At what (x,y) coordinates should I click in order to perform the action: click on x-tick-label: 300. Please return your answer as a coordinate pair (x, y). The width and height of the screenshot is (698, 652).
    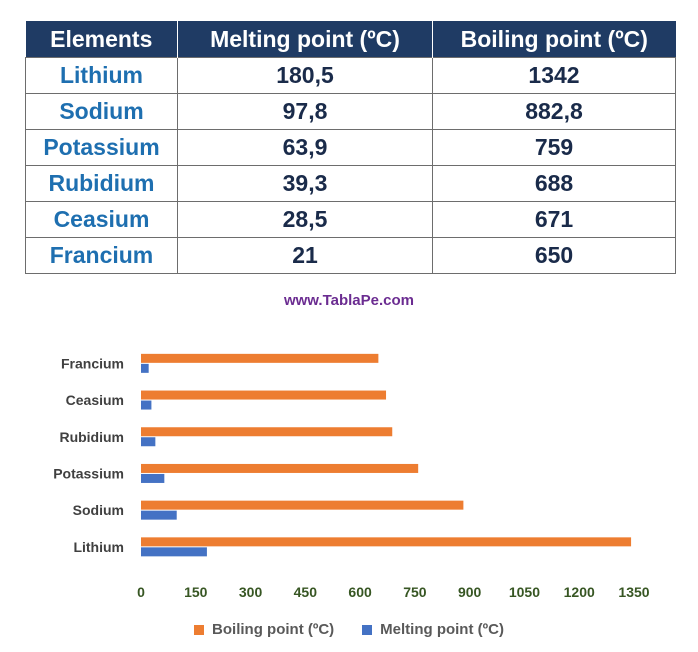
    Looking at the image, I should click on (251, 592).